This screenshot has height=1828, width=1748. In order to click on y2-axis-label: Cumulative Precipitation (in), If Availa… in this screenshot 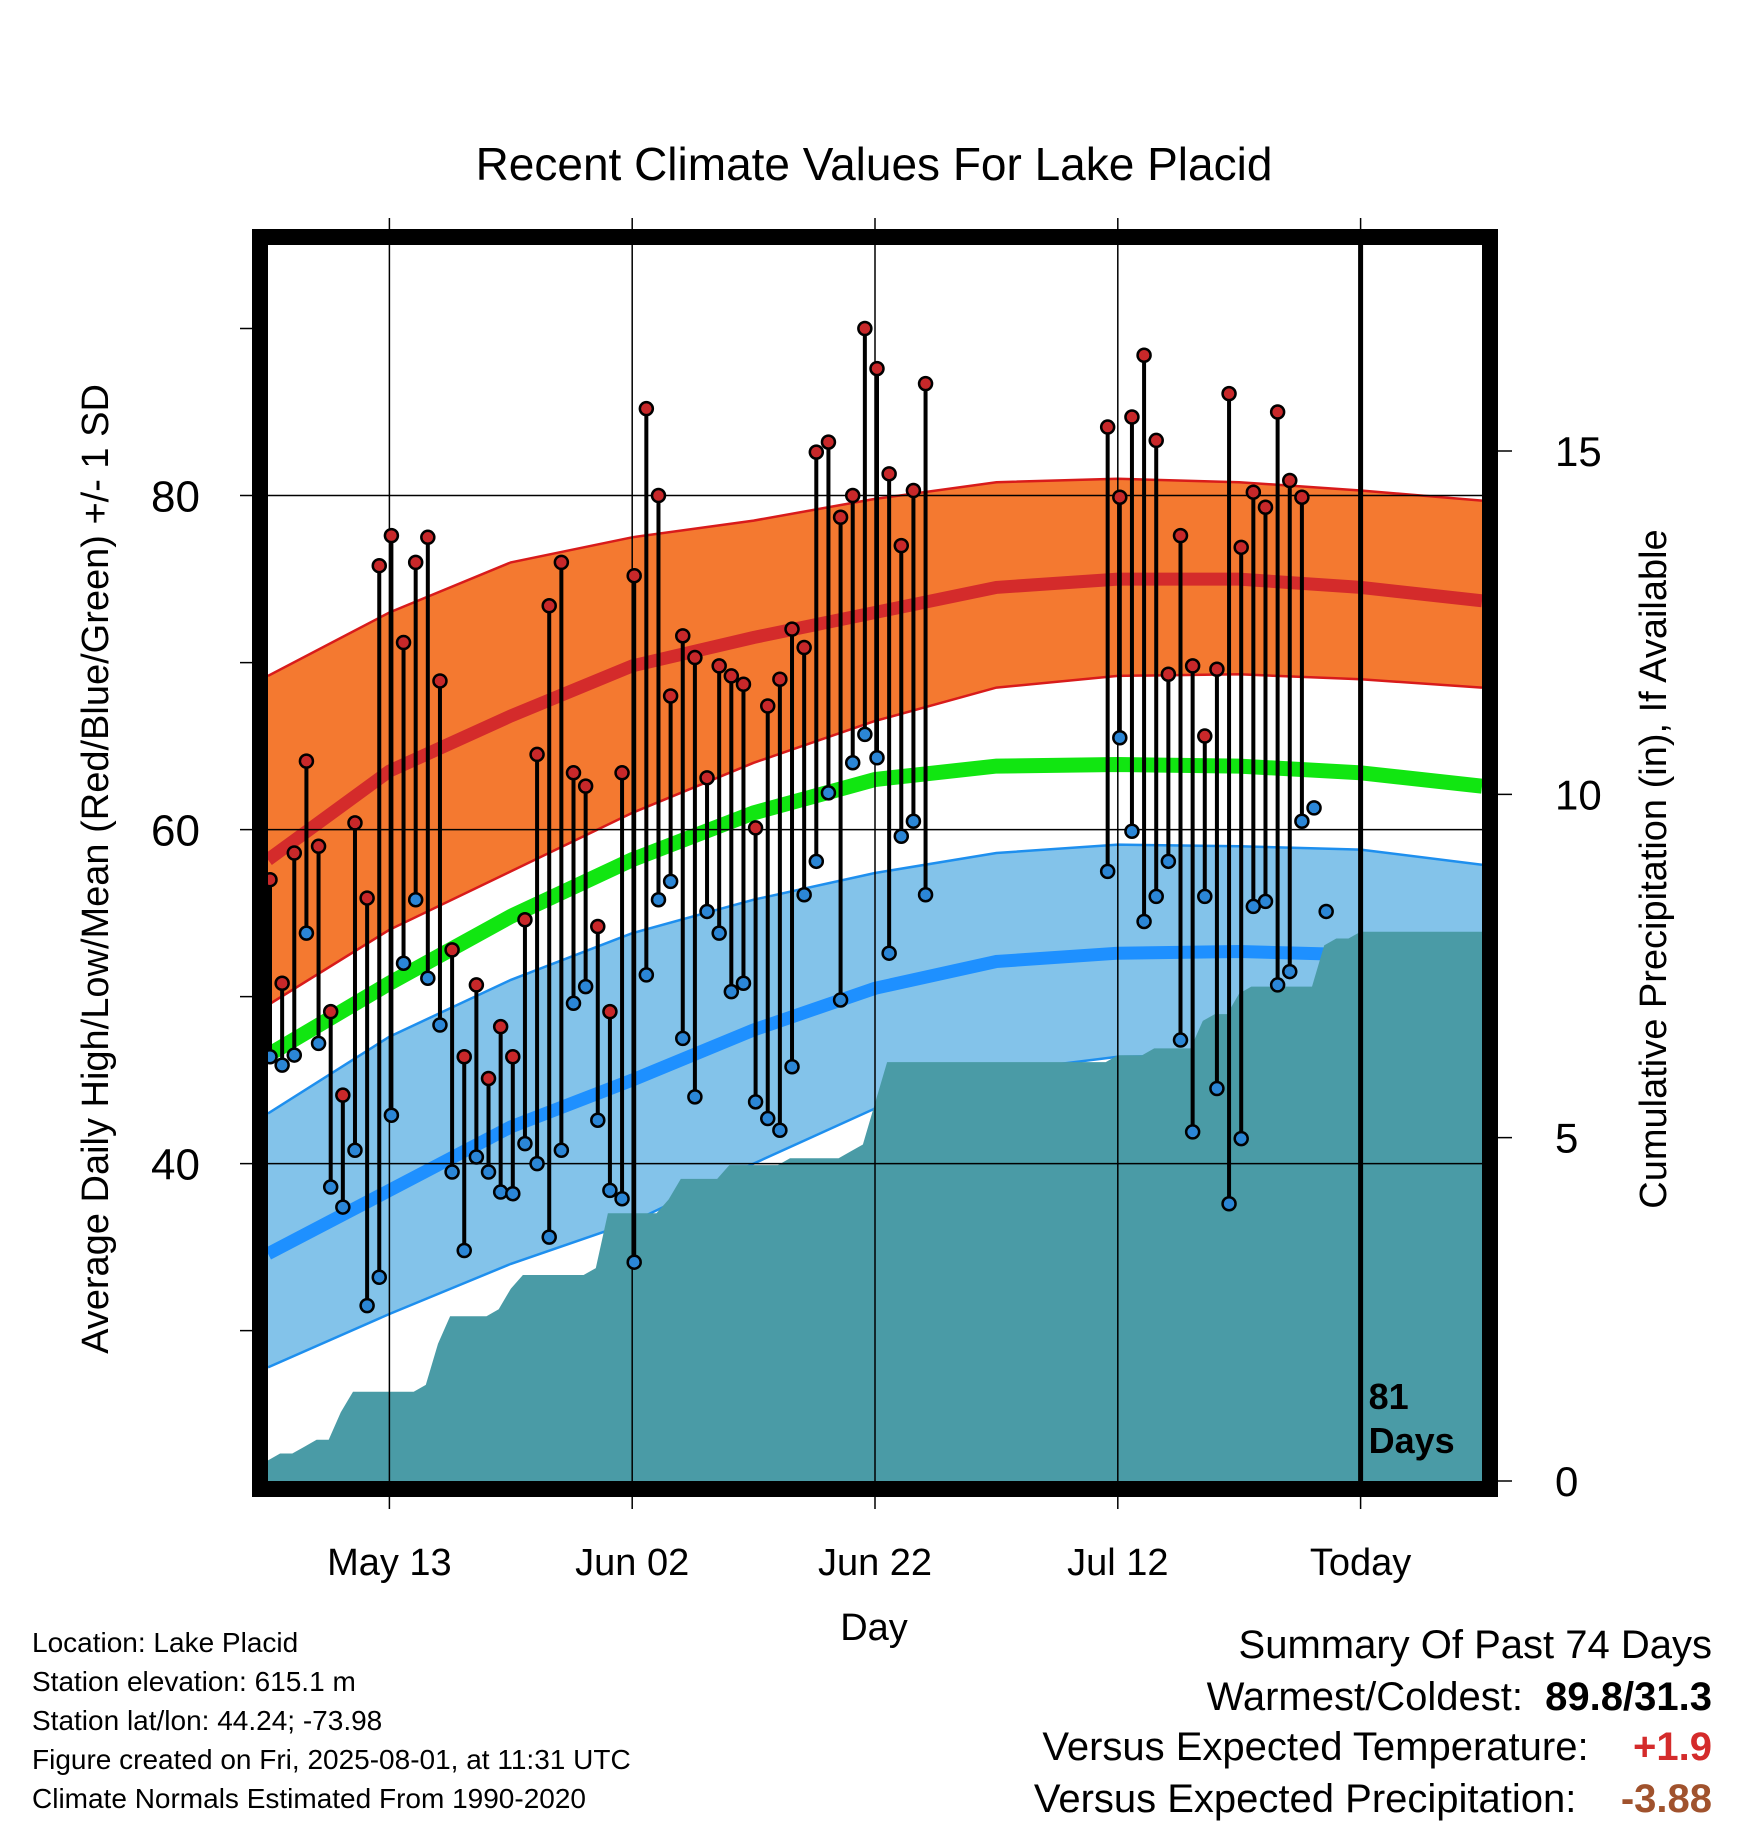, I will do `click(1654, 868)`.